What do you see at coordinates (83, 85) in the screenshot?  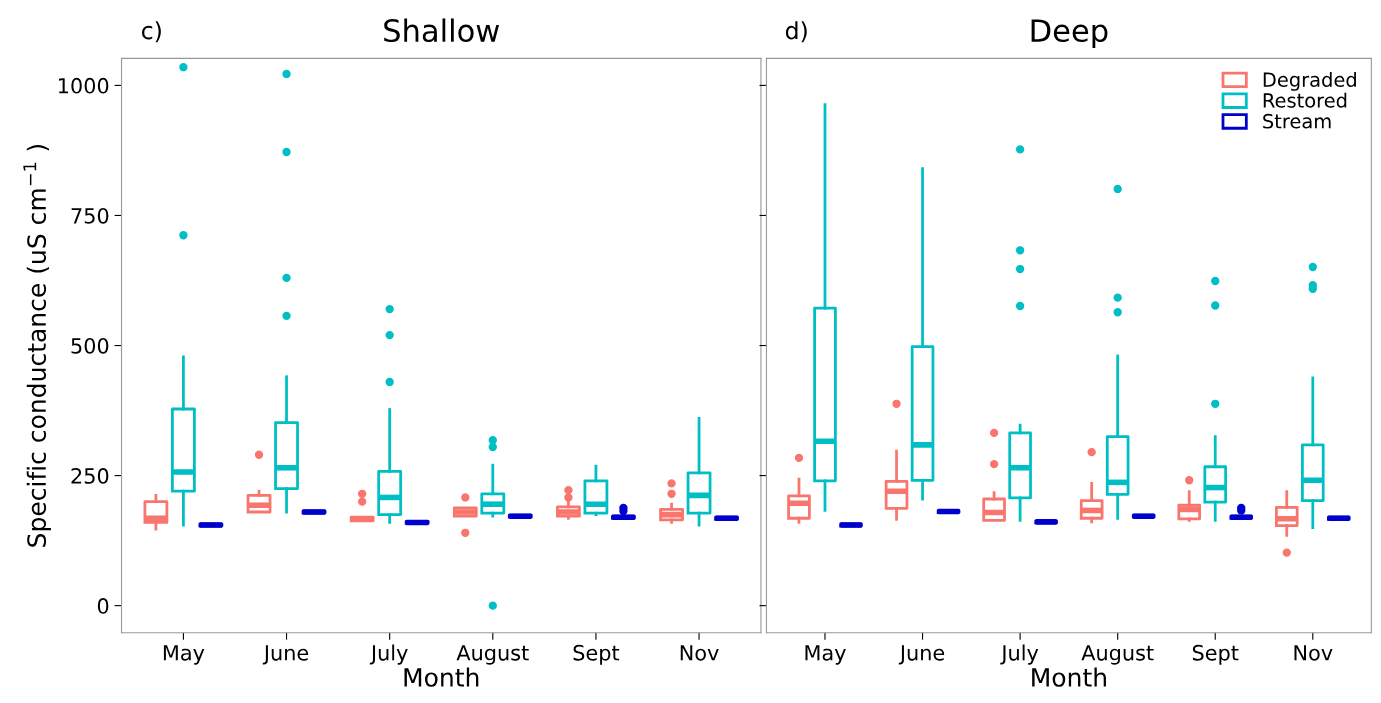 I see `y-tick-label: 1000` at bounding box center [83, 85].